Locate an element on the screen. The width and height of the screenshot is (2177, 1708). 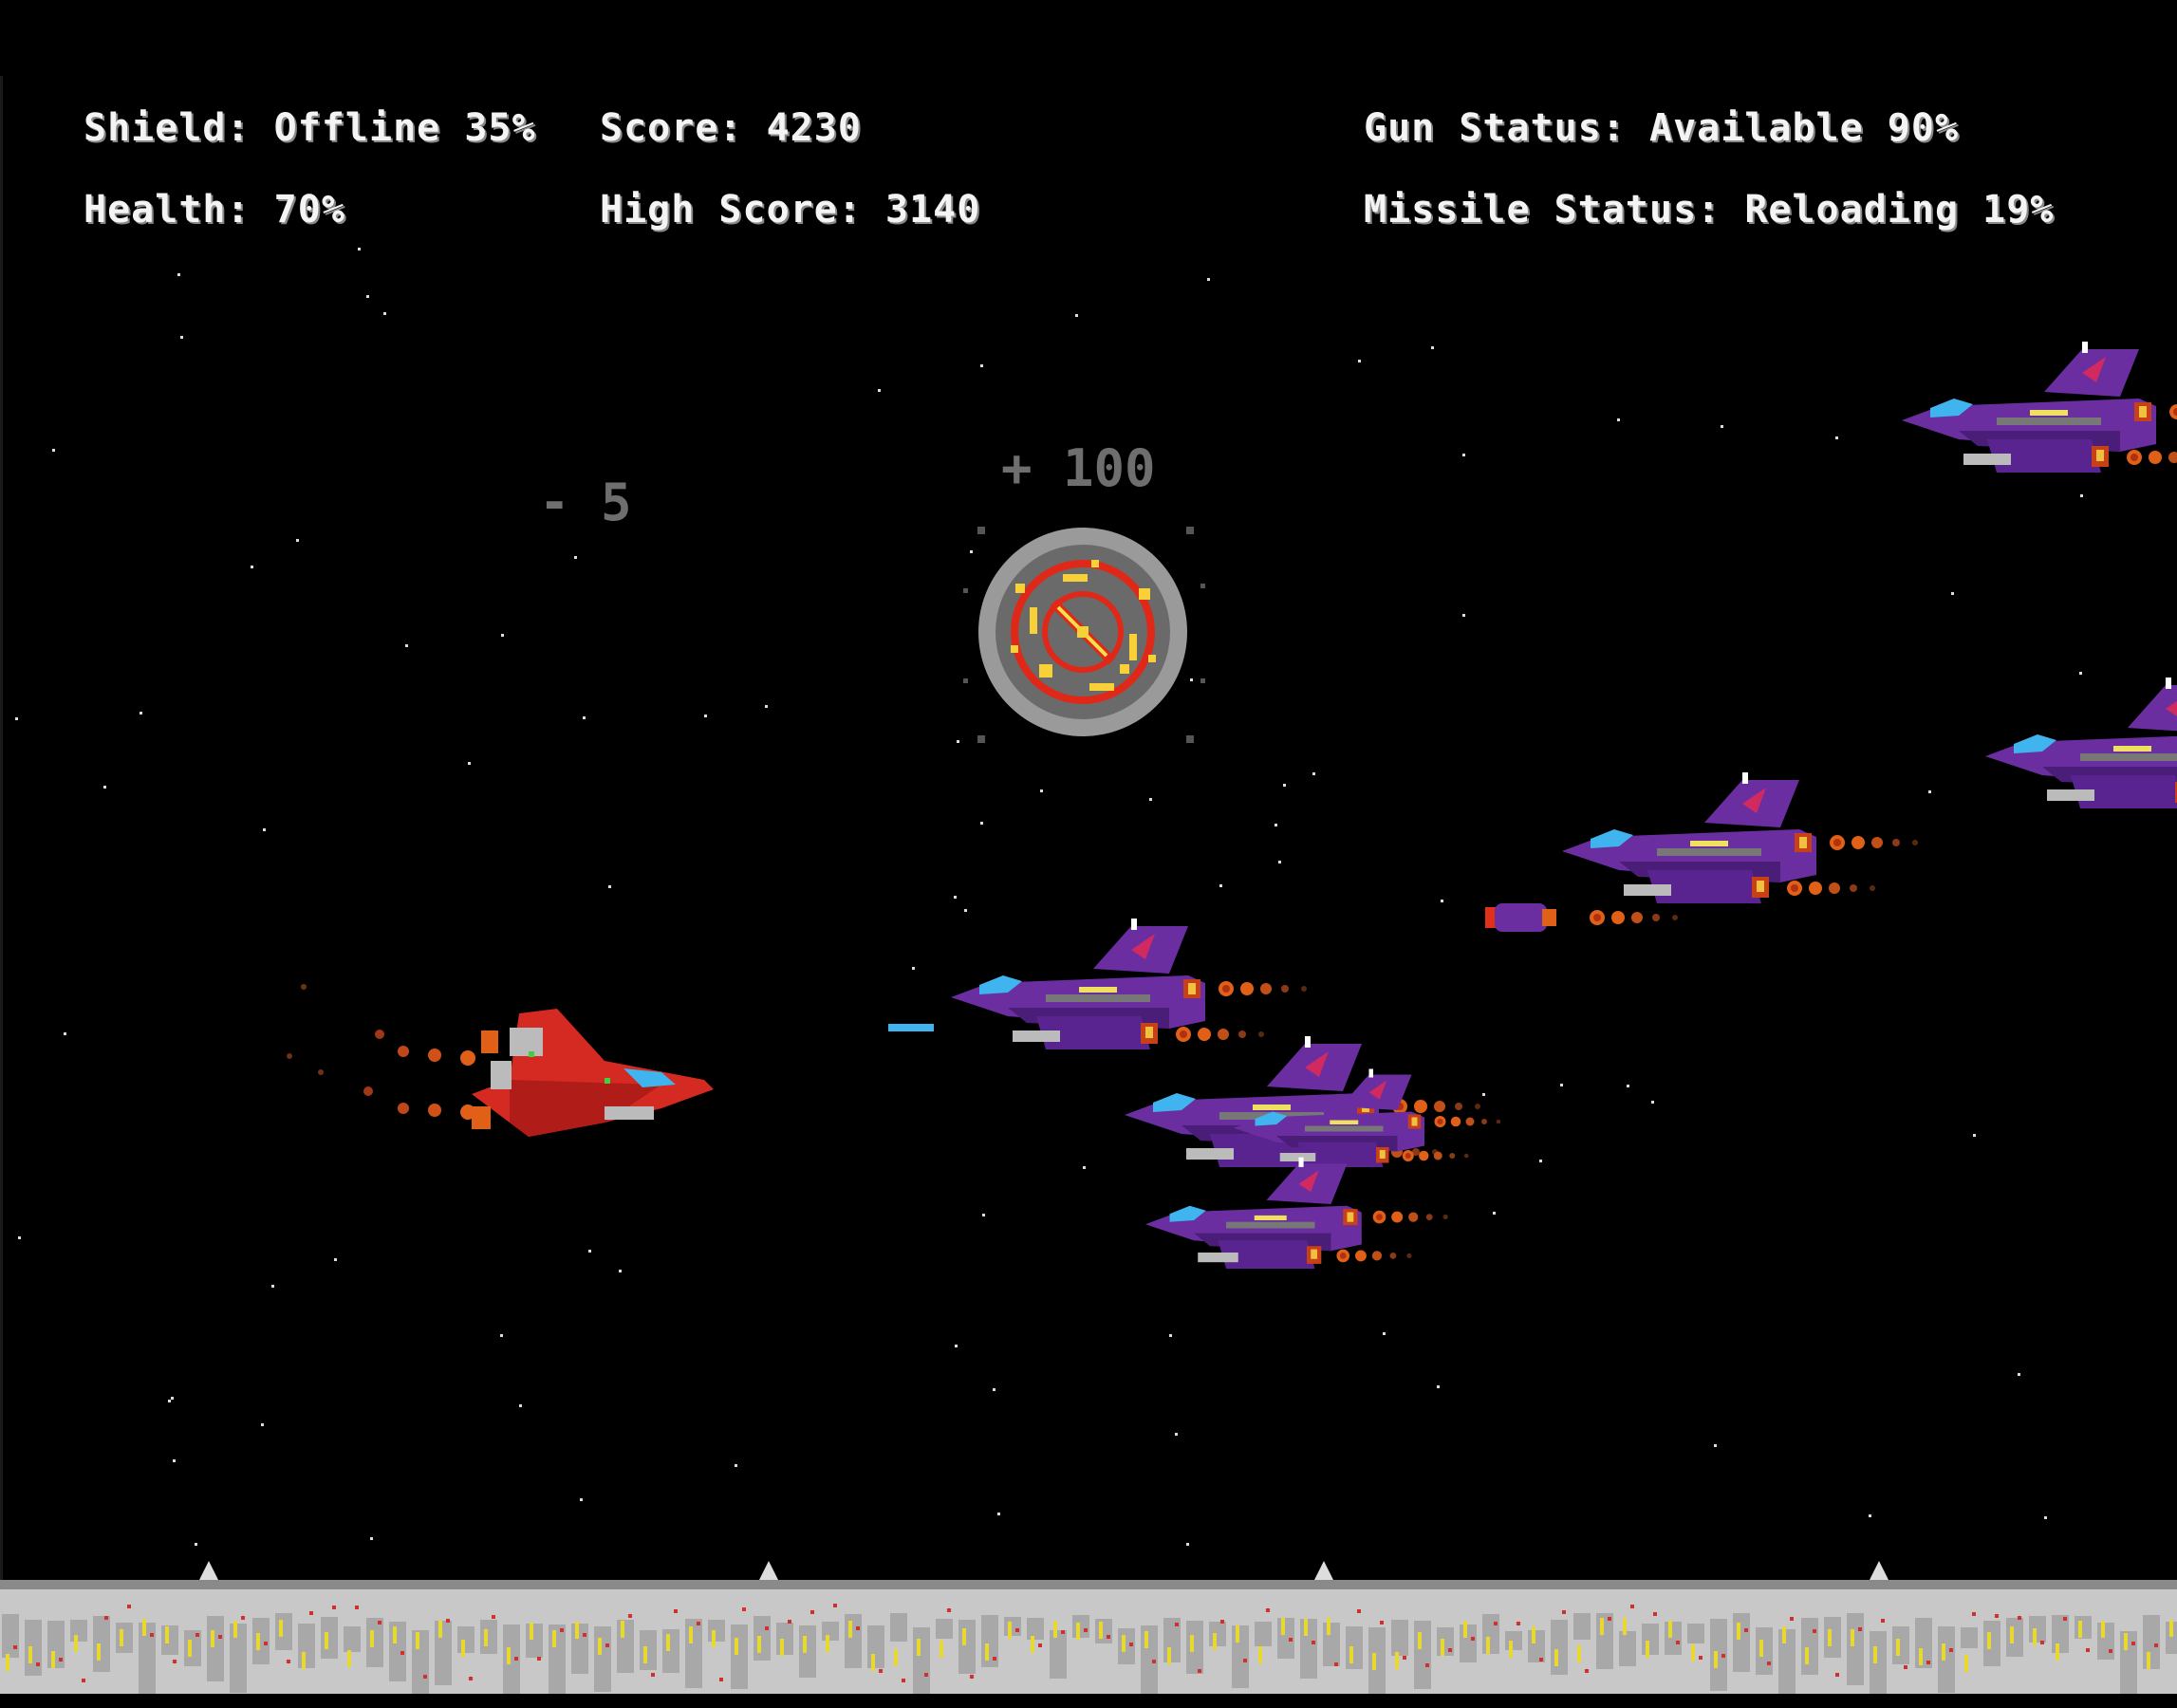
player-thruster-trail is located at coordinates (381, 1052).